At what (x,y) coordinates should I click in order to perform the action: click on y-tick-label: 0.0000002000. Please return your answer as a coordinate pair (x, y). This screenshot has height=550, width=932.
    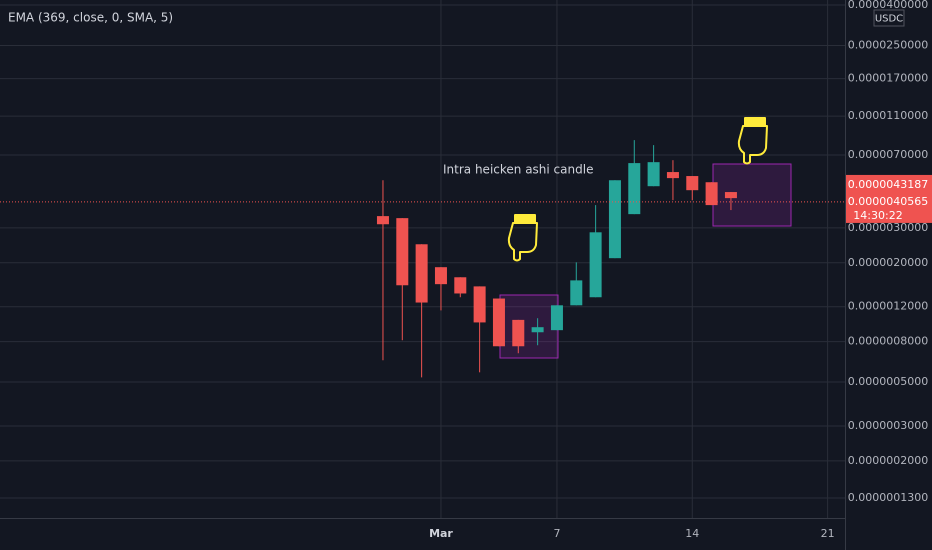
    Looking at the image, I should click on (888, 460).